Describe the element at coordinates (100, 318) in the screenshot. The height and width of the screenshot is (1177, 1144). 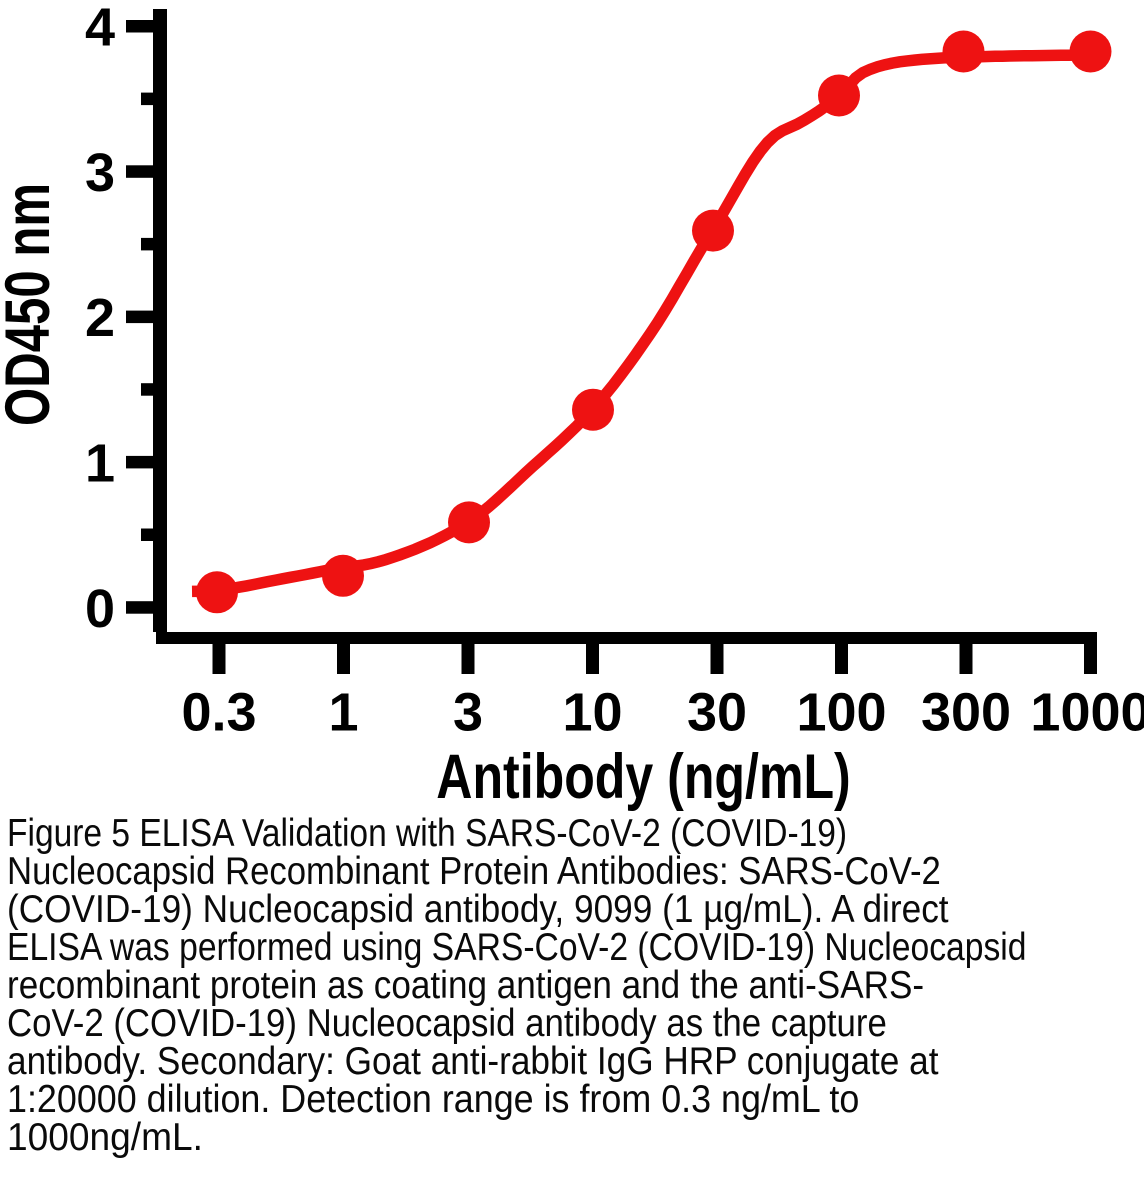
I see `svg-text: 2` at that location.